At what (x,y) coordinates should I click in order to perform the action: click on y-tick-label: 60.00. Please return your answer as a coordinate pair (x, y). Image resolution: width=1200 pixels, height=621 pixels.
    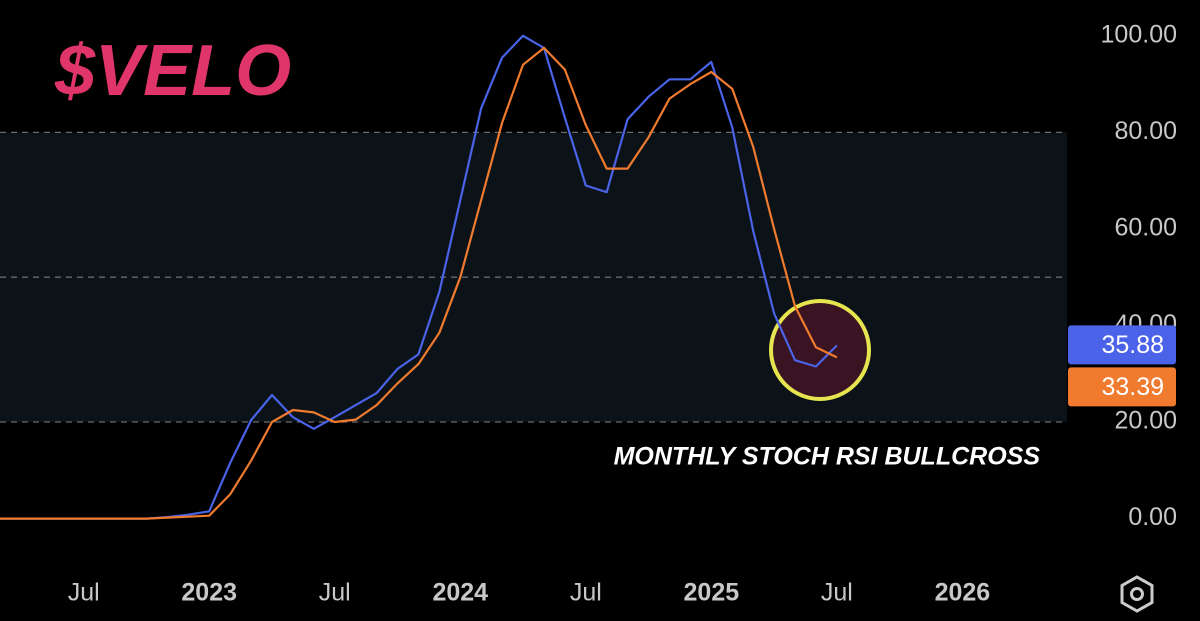
    Looking at the image, I should click on (1145, 228).